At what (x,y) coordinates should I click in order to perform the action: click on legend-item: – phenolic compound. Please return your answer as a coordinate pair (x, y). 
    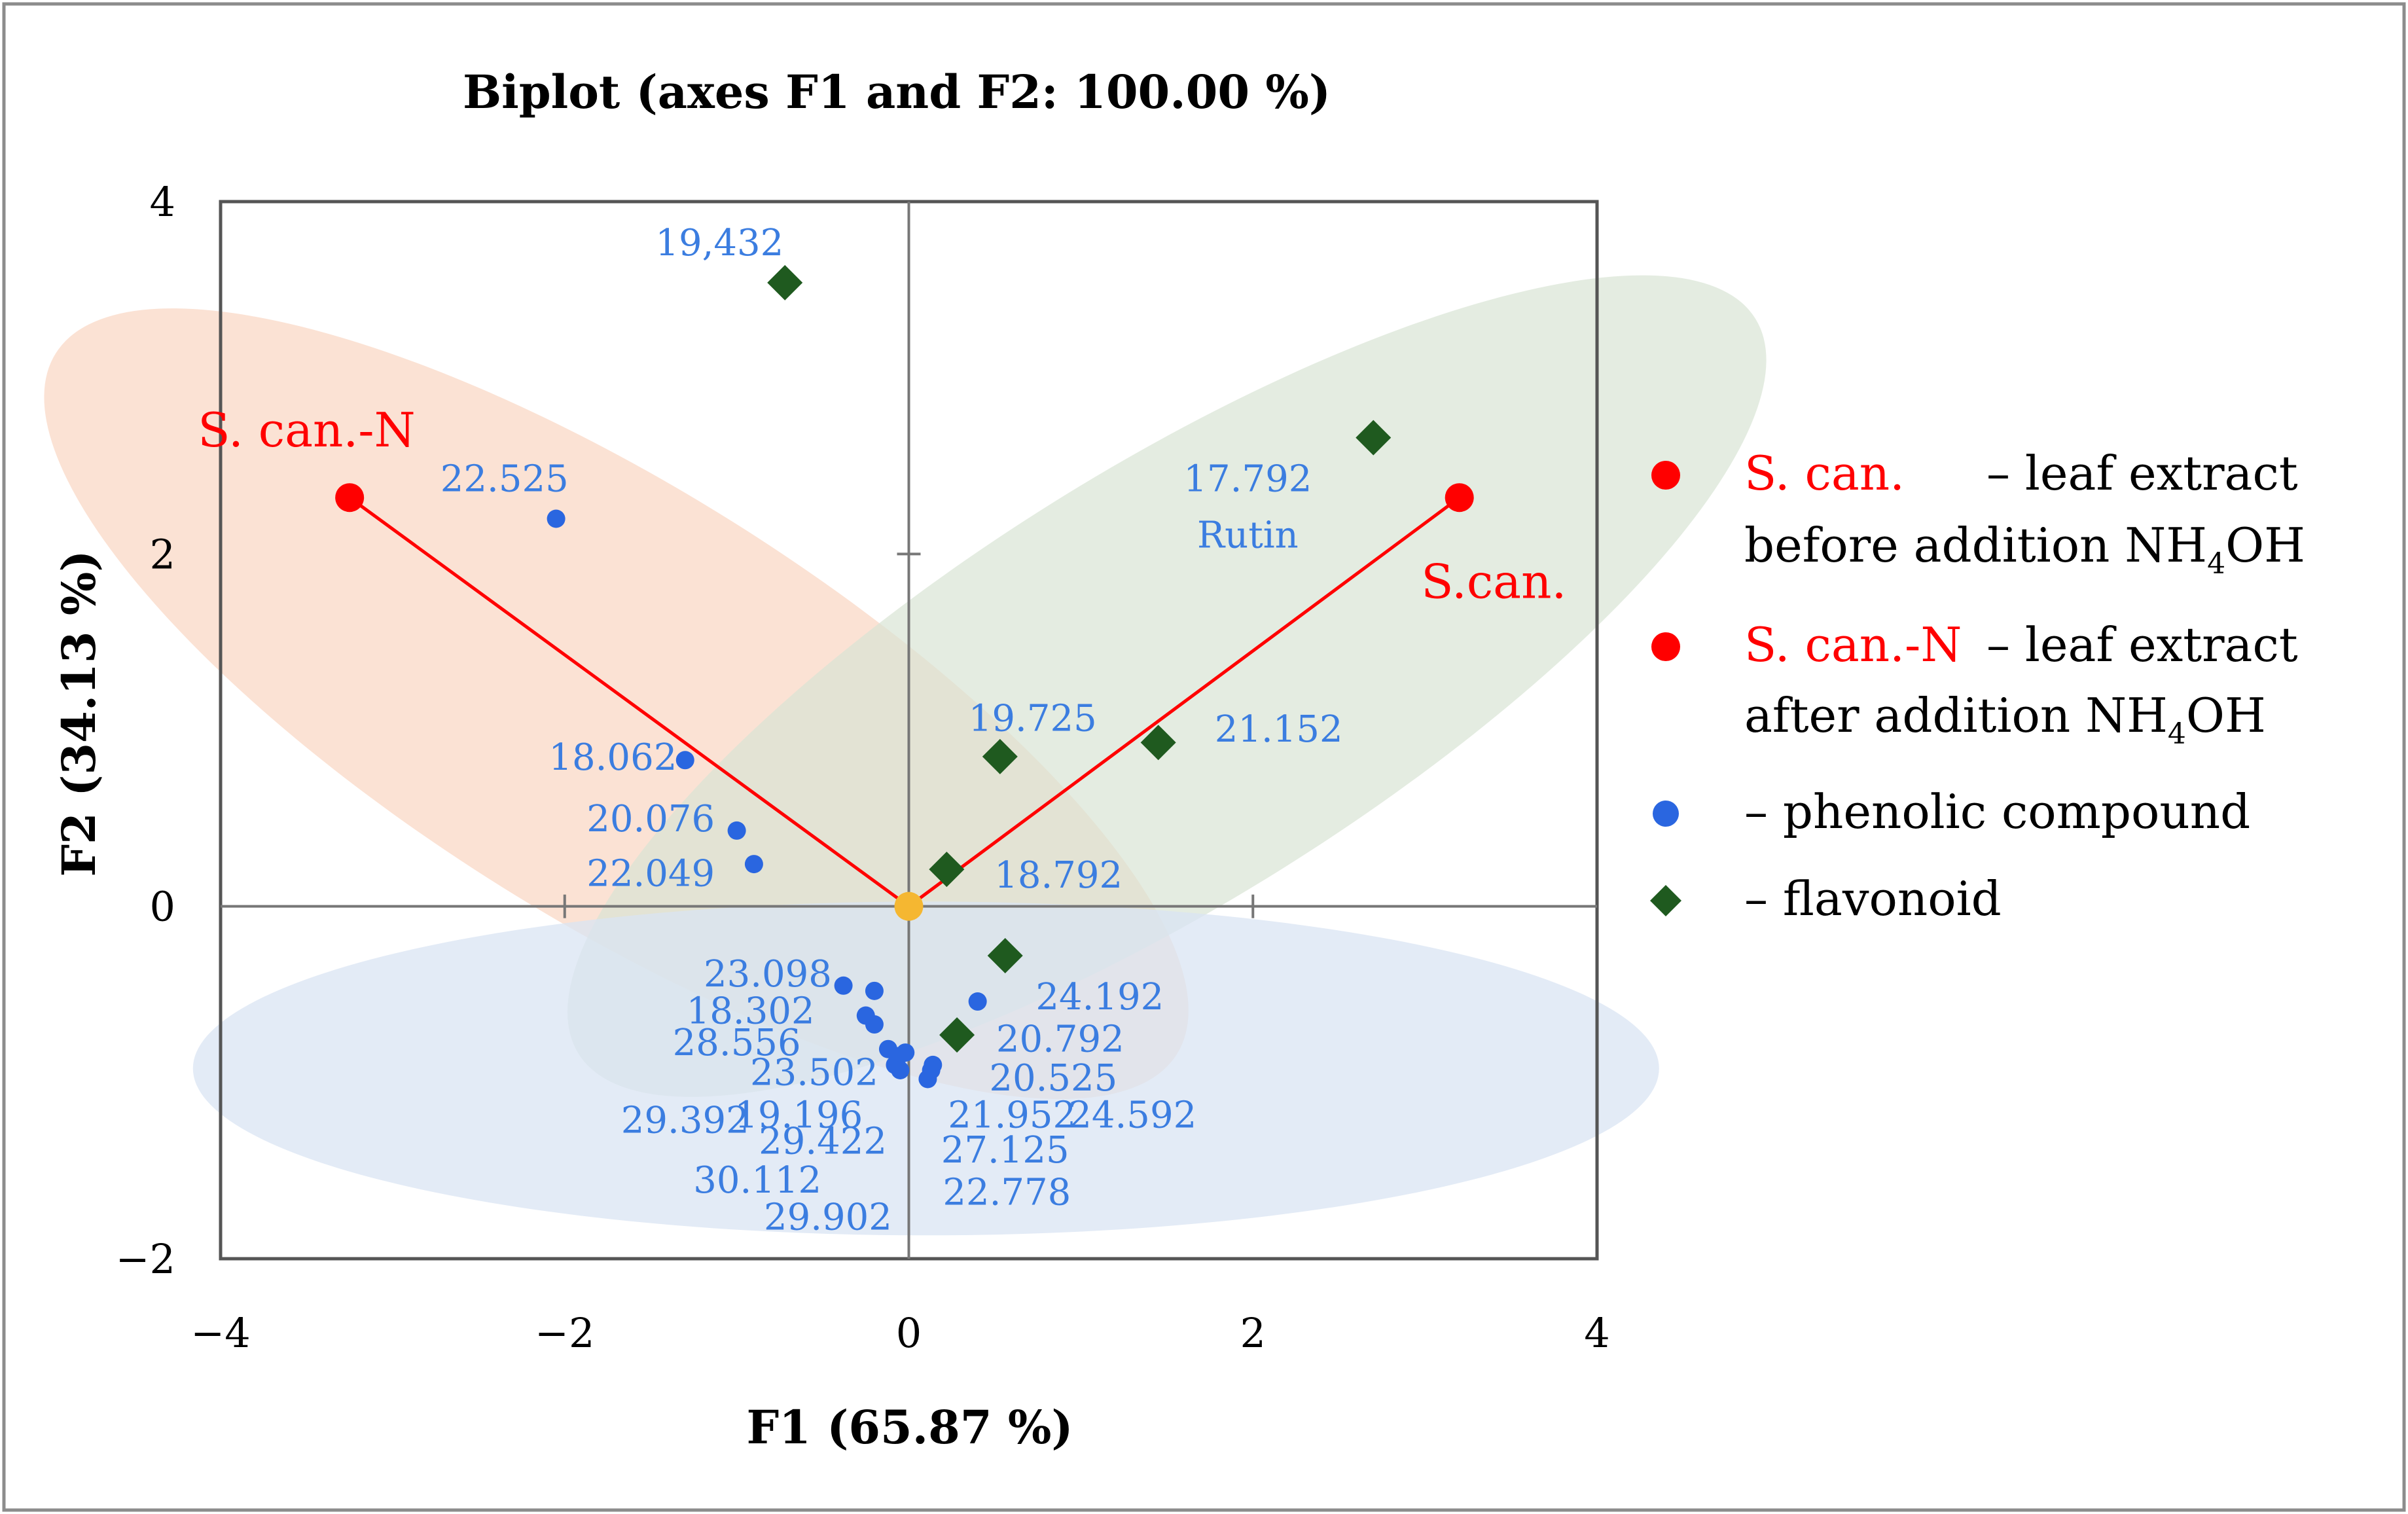
    Looking at the image, I should click on (1951, 811).